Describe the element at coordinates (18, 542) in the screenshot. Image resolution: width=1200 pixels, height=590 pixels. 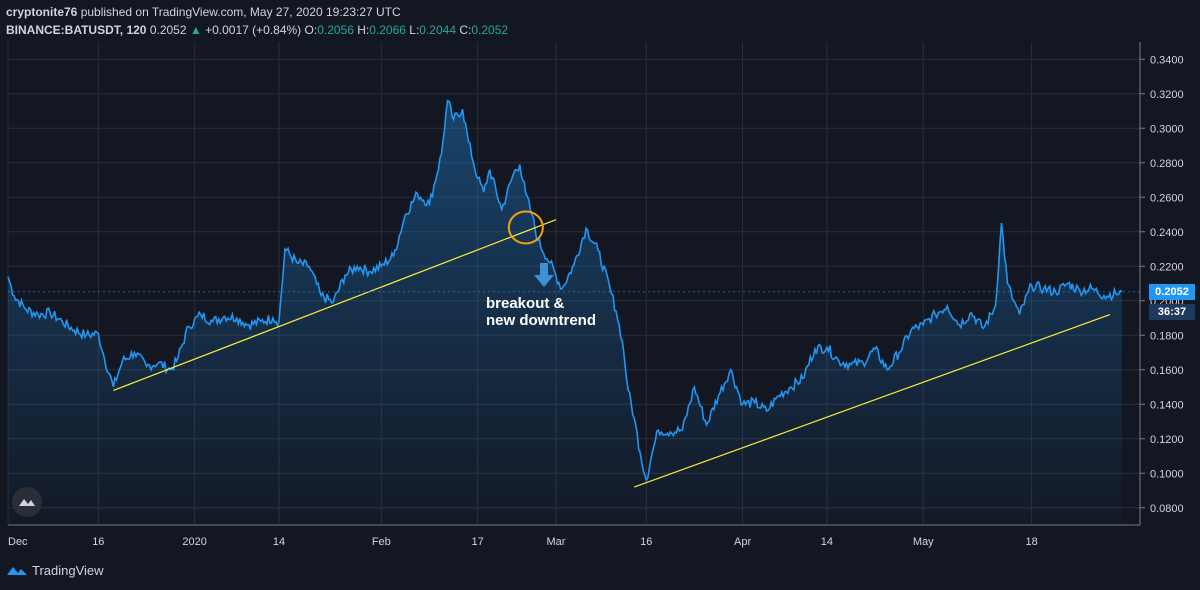
I see `x-tick-label: Dec` at that location.